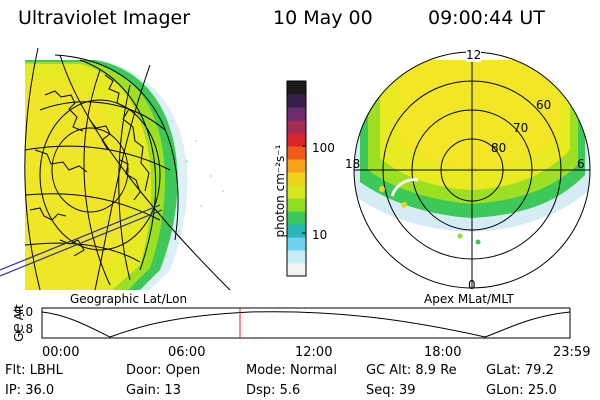 This screenshot has height=400, width=600. What do you see at coordinates (572, 352) in the screenshot?
I see `timeline-xtick-2359: 23:59` at bounding box center [572, 352].